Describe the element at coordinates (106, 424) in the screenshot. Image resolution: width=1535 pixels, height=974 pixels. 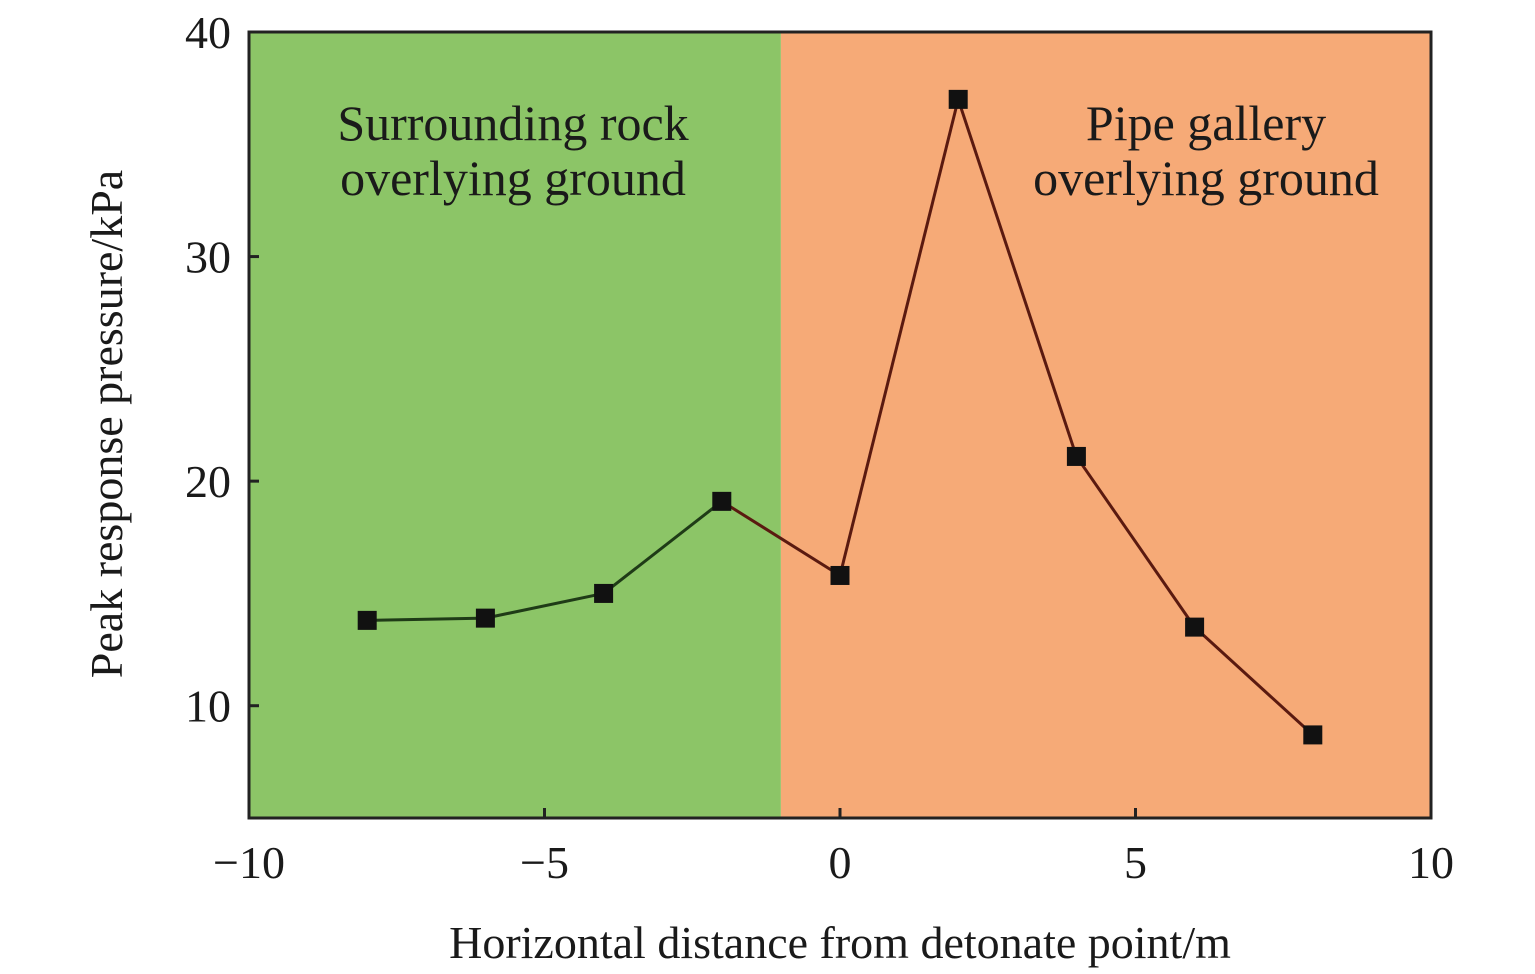
I see `y-axis-label: Peak response pressure/kPa` at that location.